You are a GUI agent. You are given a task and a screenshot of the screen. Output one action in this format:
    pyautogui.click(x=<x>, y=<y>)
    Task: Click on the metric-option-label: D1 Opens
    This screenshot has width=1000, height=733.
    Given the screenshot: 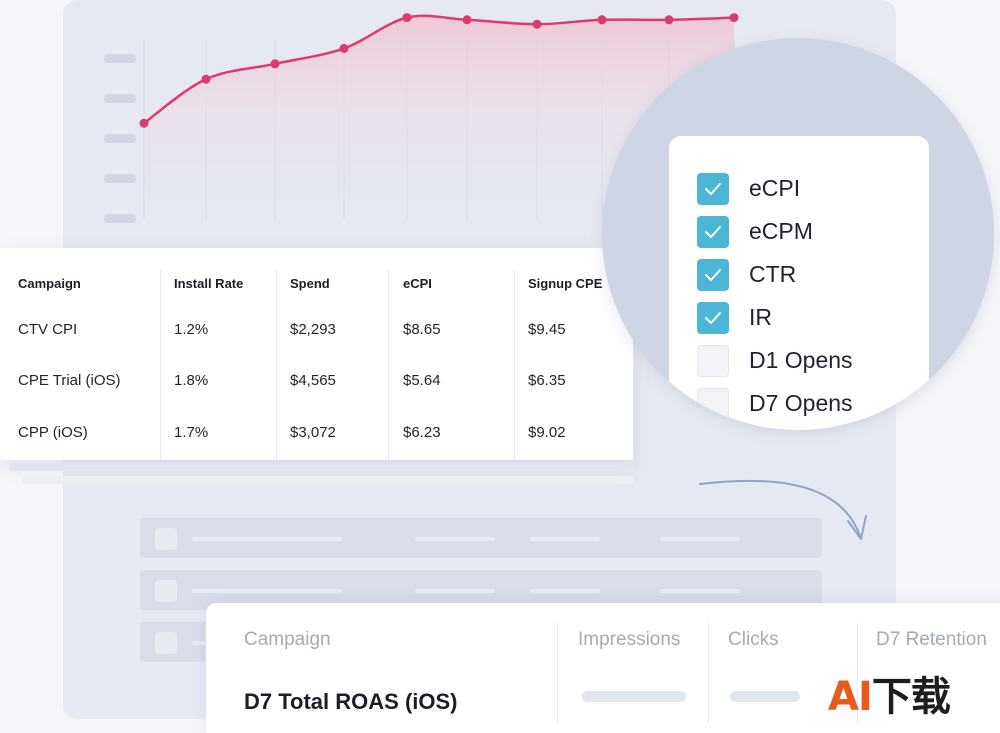 What is the action you would take?
    pyautogui.click(x=801, y=360)
    